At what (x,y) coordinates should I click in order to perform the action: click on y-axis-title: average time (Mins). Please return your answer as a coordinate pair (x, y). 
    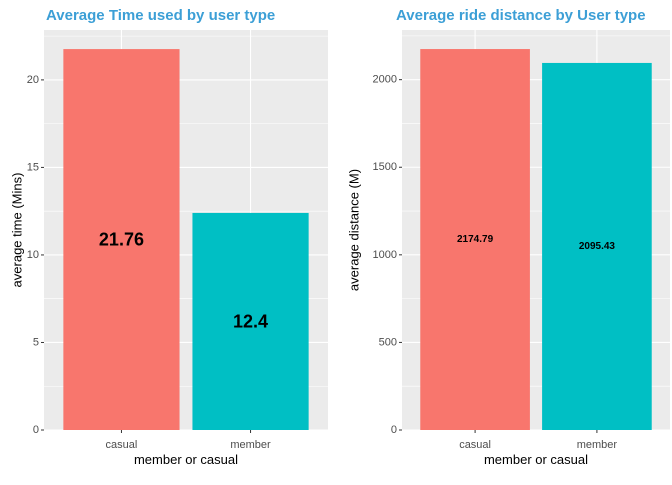
    Looking at the image, I should click on (17, 230).